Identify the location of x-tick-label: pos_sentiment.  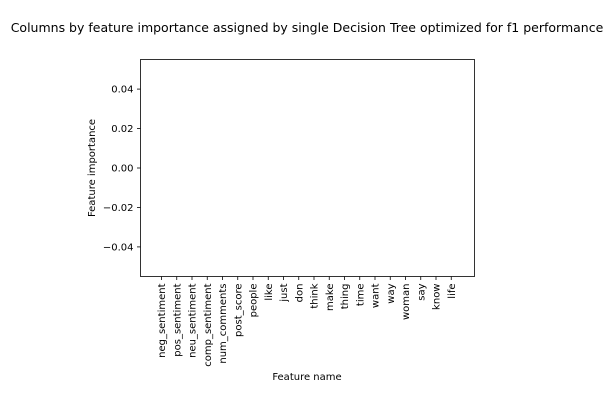
(177, 319).